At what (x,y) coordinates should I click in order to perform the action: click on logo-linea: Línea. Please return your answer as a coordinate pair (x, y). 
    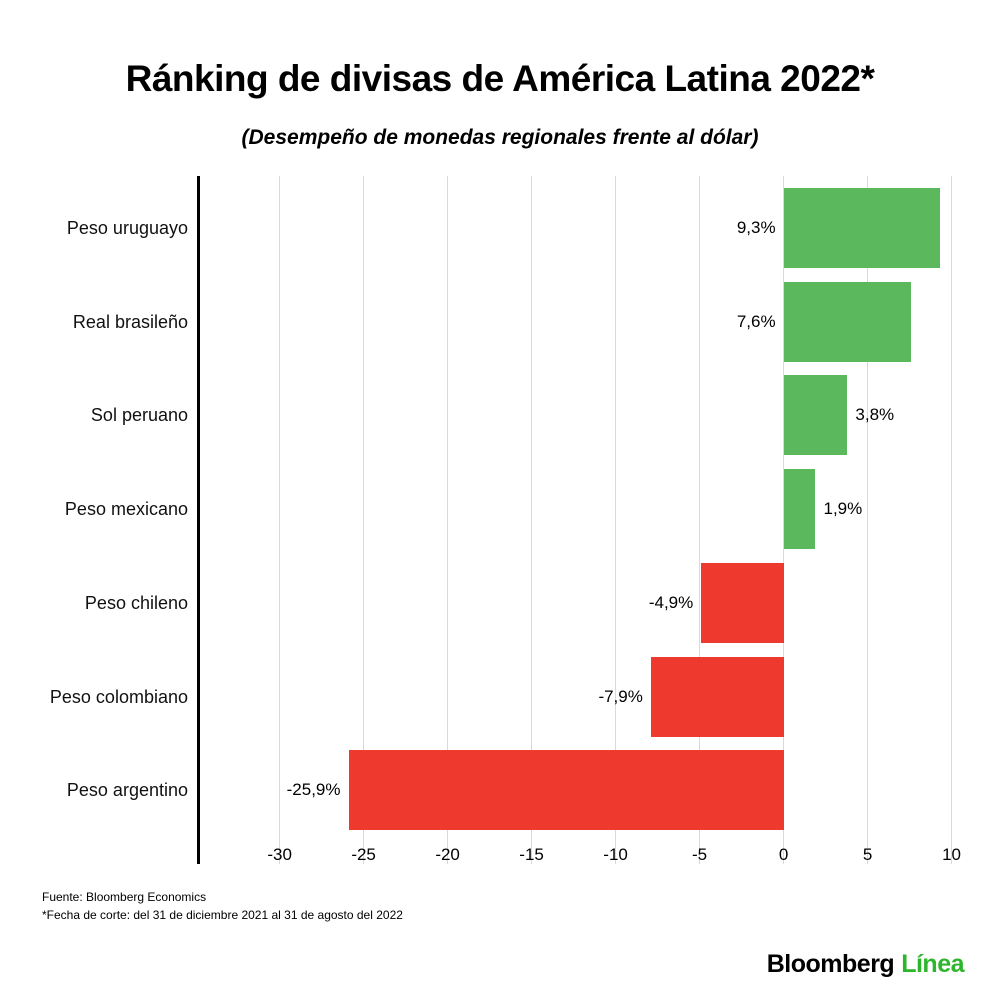
    Looking at the image, I should click on (932, 964).